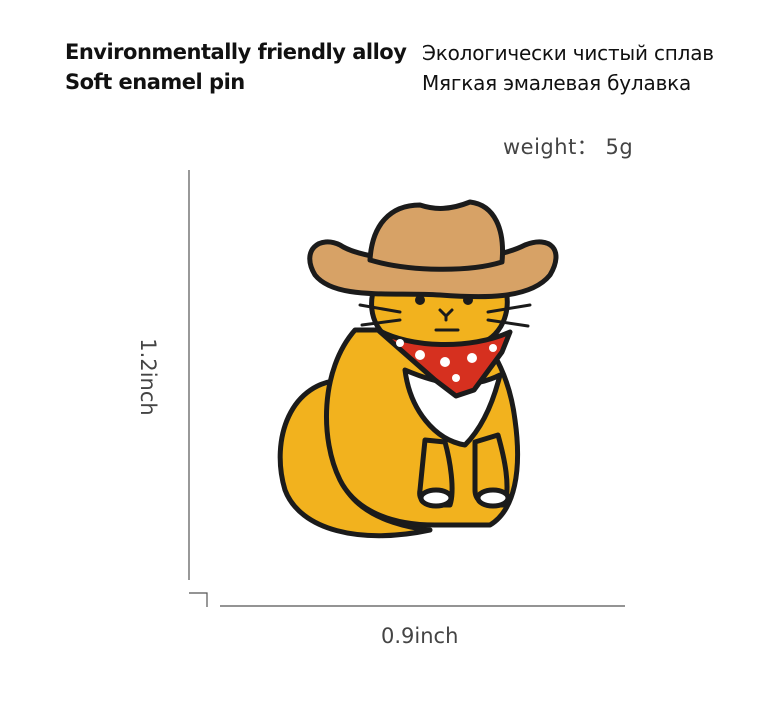  What do you see at coordinates (236, 52) in the screenshot?
I see `feature-en-alloy: Environmentally friendly alloy` at bounding box center [236, 52].